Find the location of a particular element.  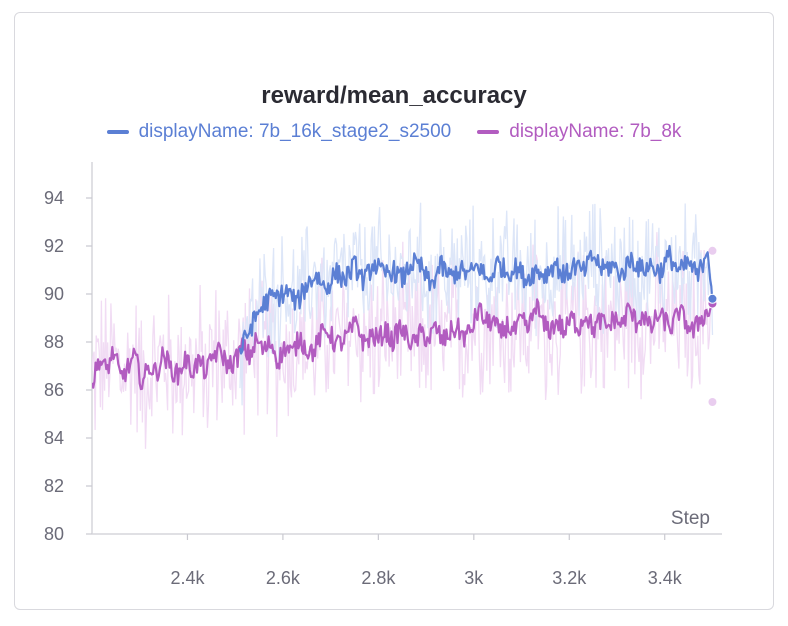

y-tick-label: 92 is located at coordinates (54, 246).